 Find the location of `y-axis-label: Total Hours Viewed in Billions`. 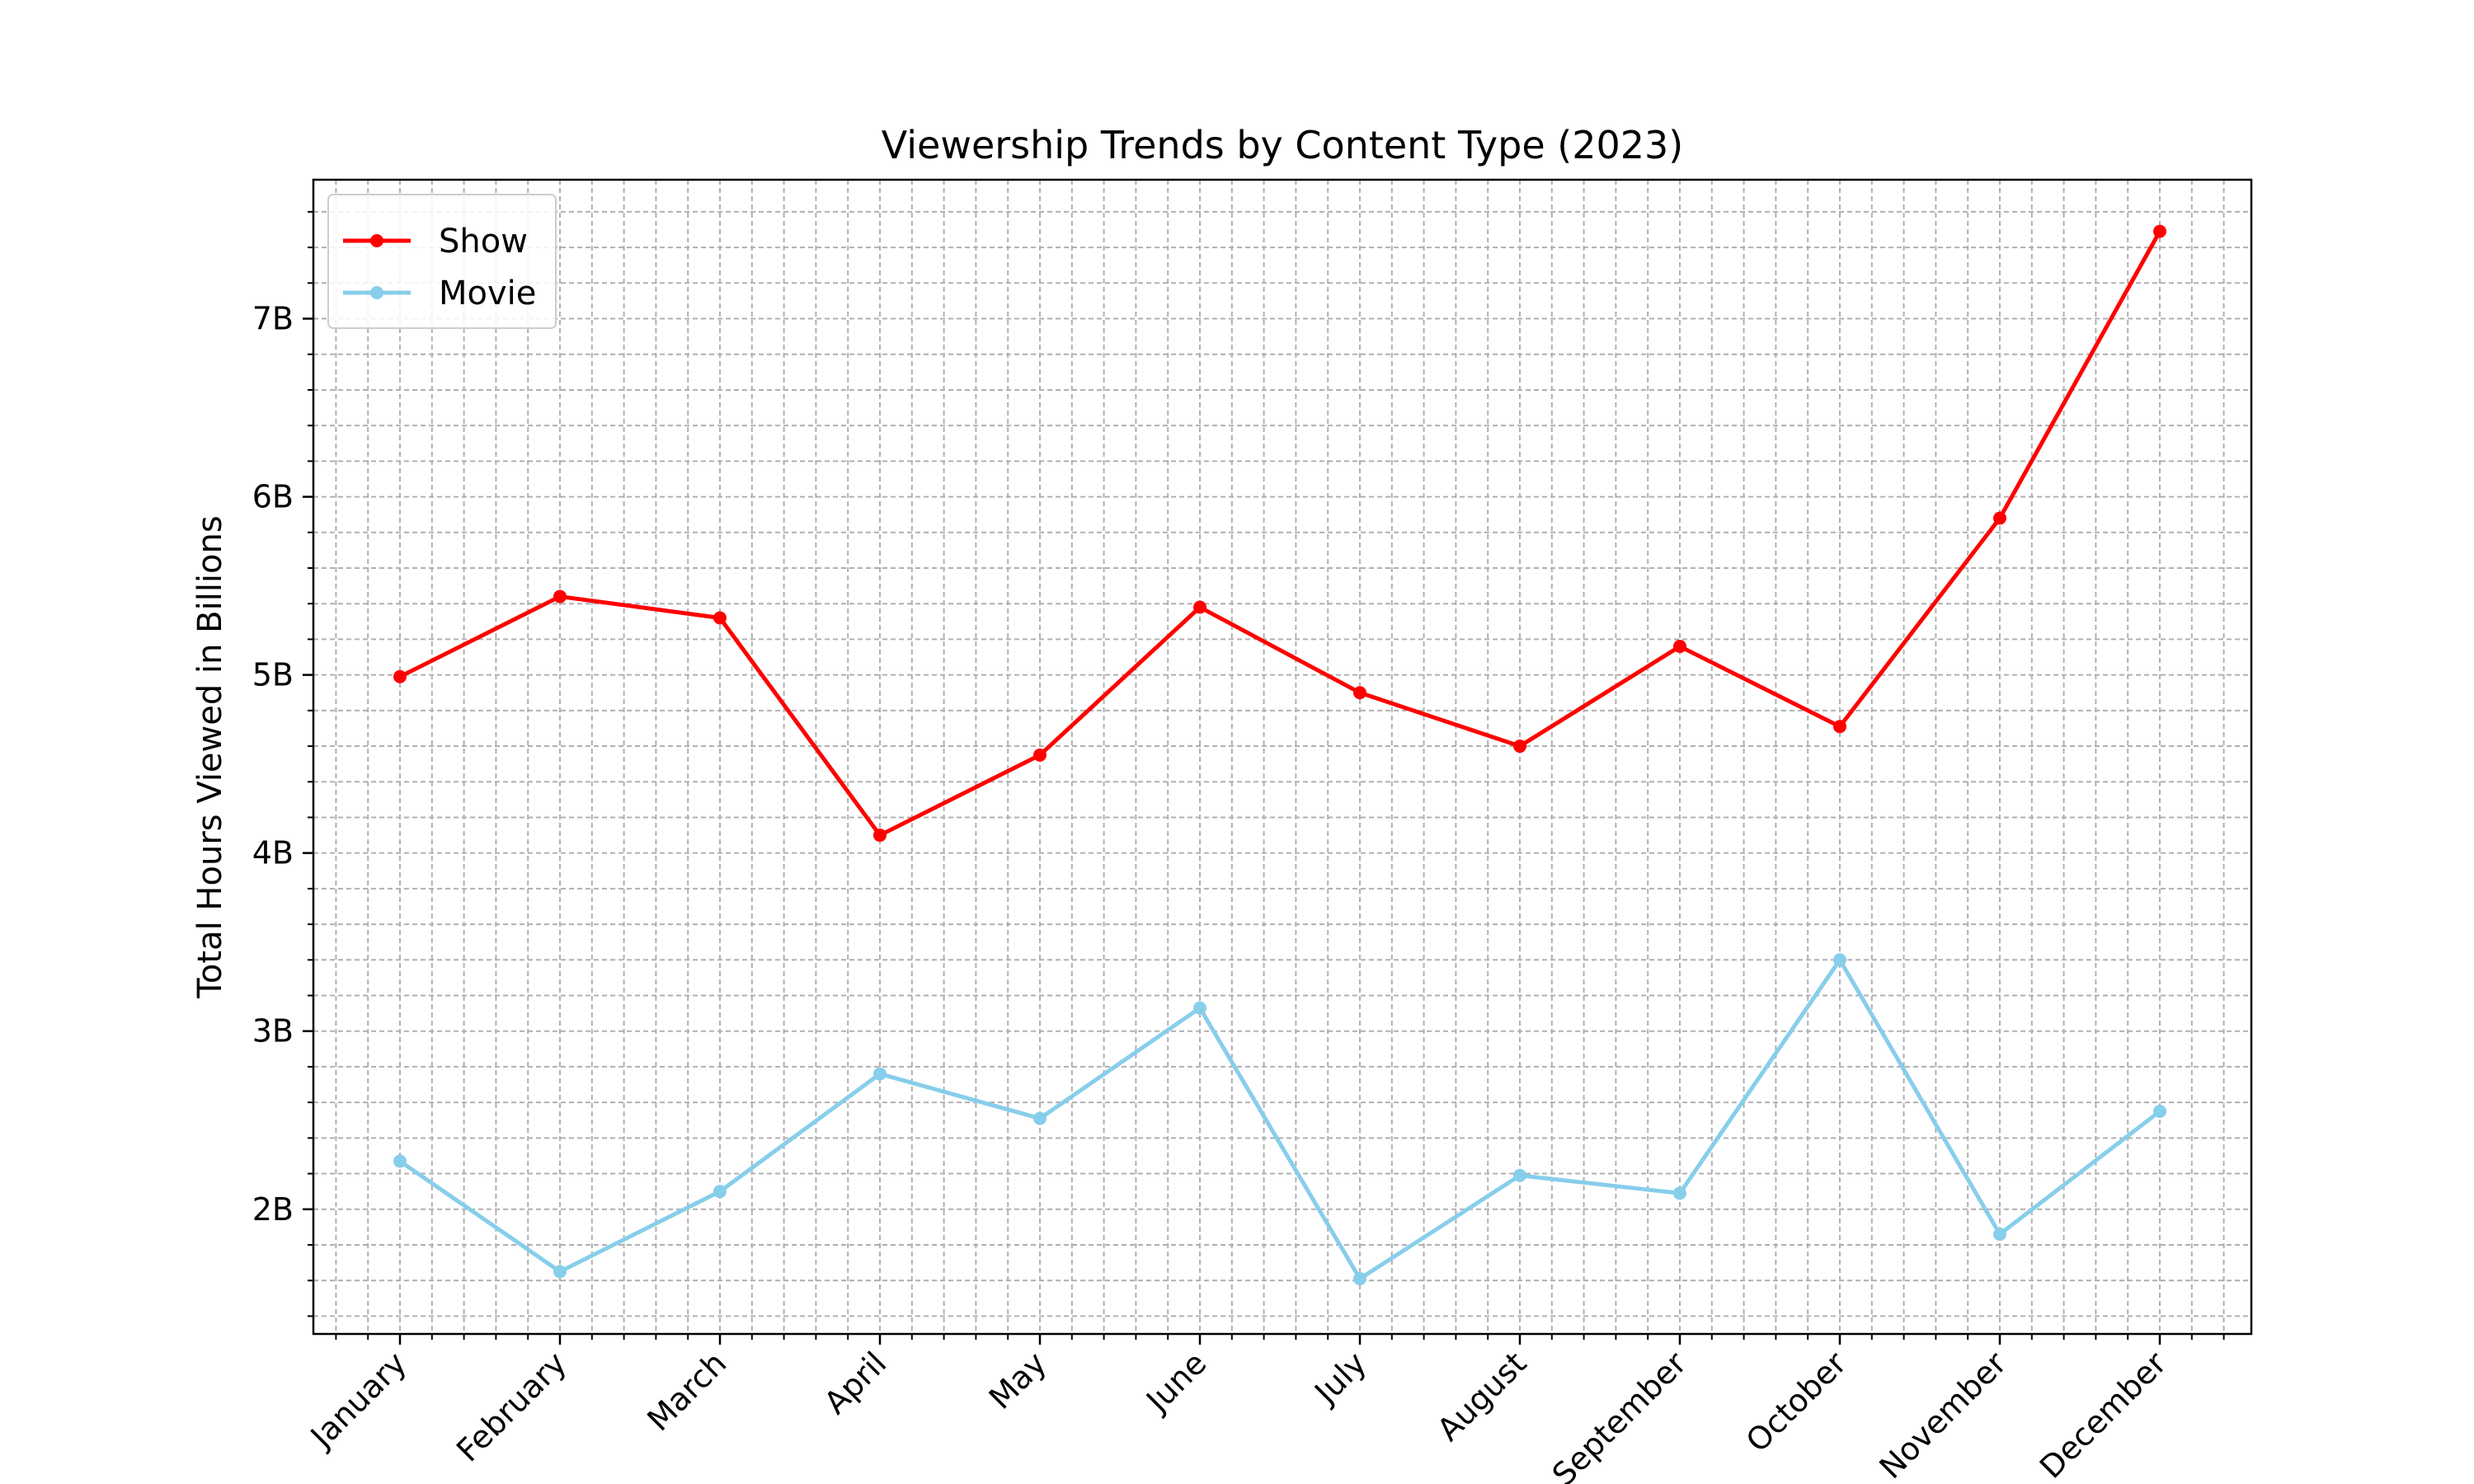

y-axis-label: Total Hours Viewed in Billions is located at coordinates (210, 756).